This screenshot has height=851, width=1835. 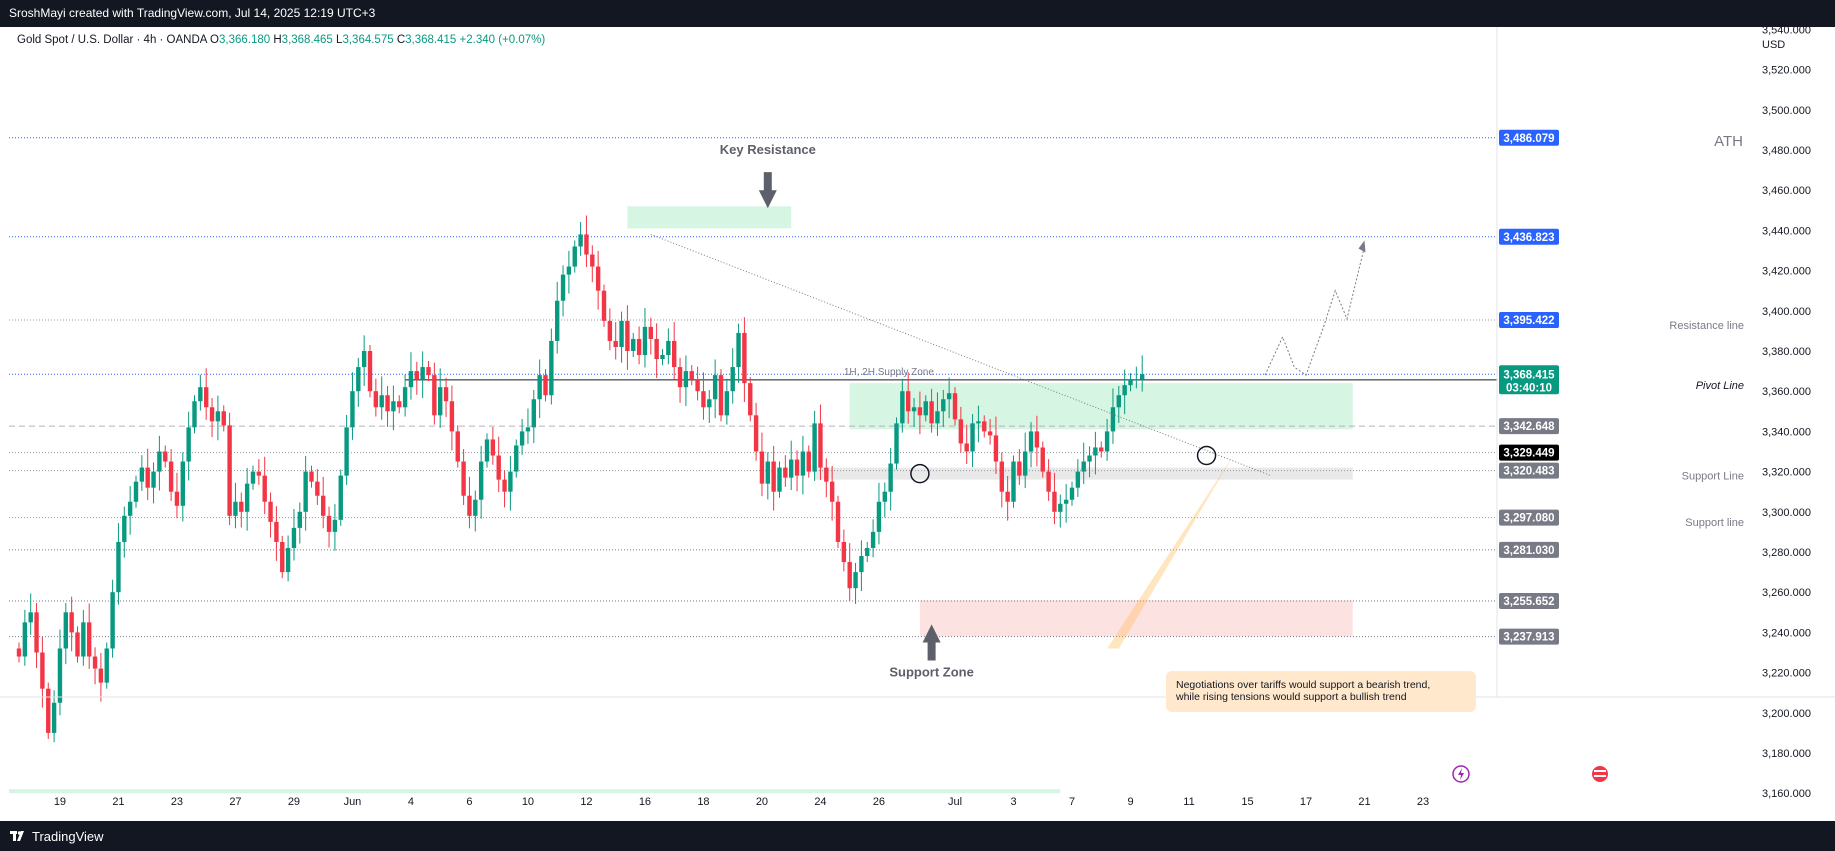 I want to click on date-tick-label: 10, so click(x=528, y=802).